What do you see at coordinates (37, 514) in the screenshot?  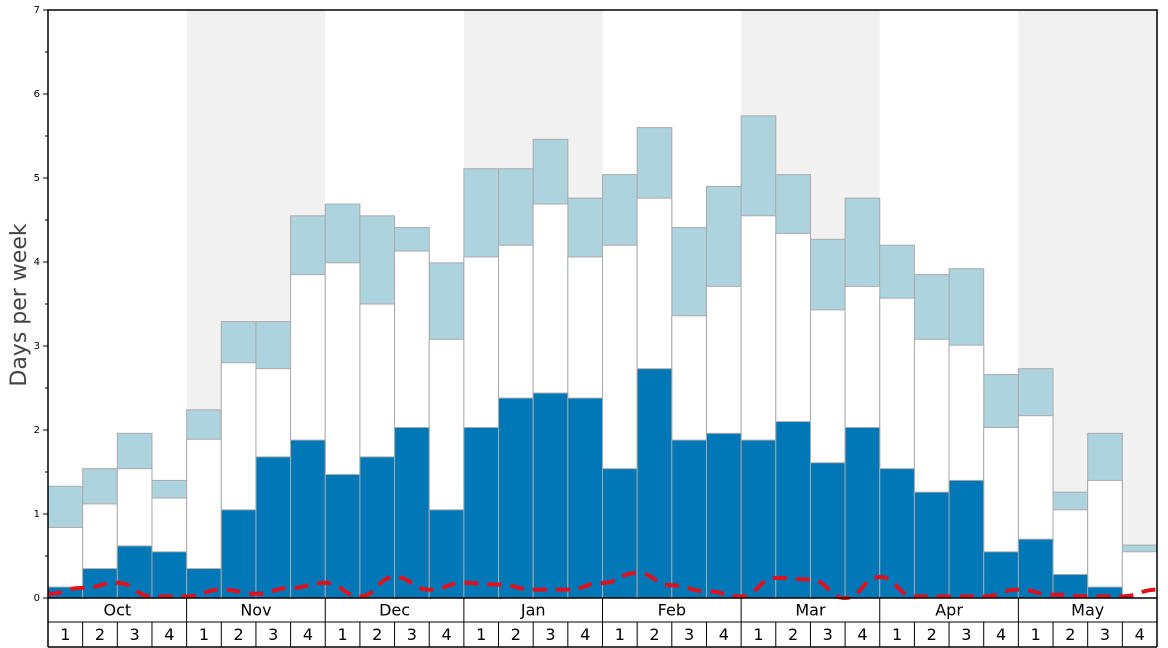 I see `y-tick-label: 1` at bounding box center [37, 514].